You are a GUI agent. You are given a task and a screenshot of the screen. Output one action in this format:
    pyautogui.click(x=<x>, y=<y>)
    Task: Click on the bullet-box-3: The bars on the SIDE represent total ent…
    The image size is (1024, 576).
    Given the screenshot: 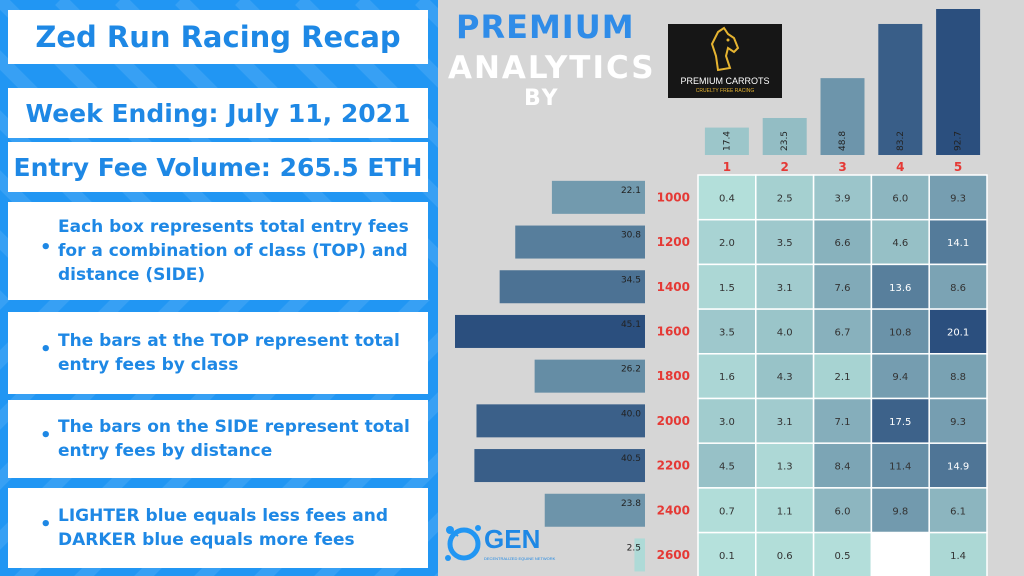 What is the action you would take?
    pyautogui.click(x=218, y=439)
    